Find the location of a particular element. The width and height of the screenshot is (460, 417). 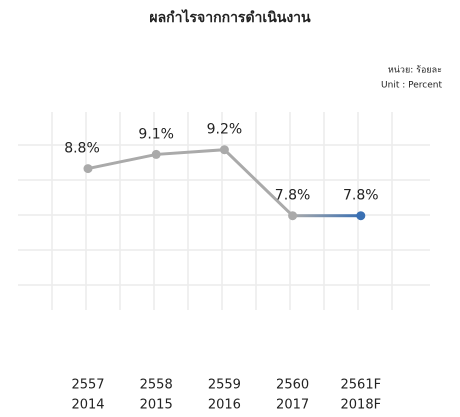

x-tick-label: 2016 is located at coordinates (224, 405).